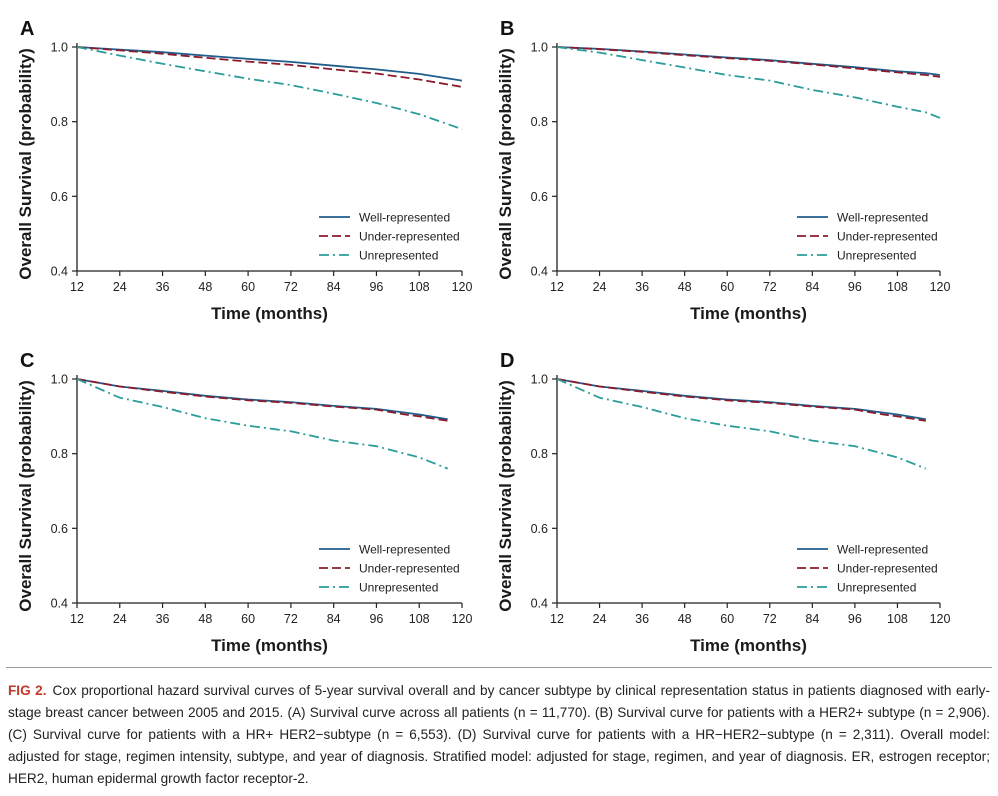 The image size is (998, 796). Describe the element at coordinates (27, 690) in the screenshot. I see `figure-caption-label: FIG 2.` at that location.